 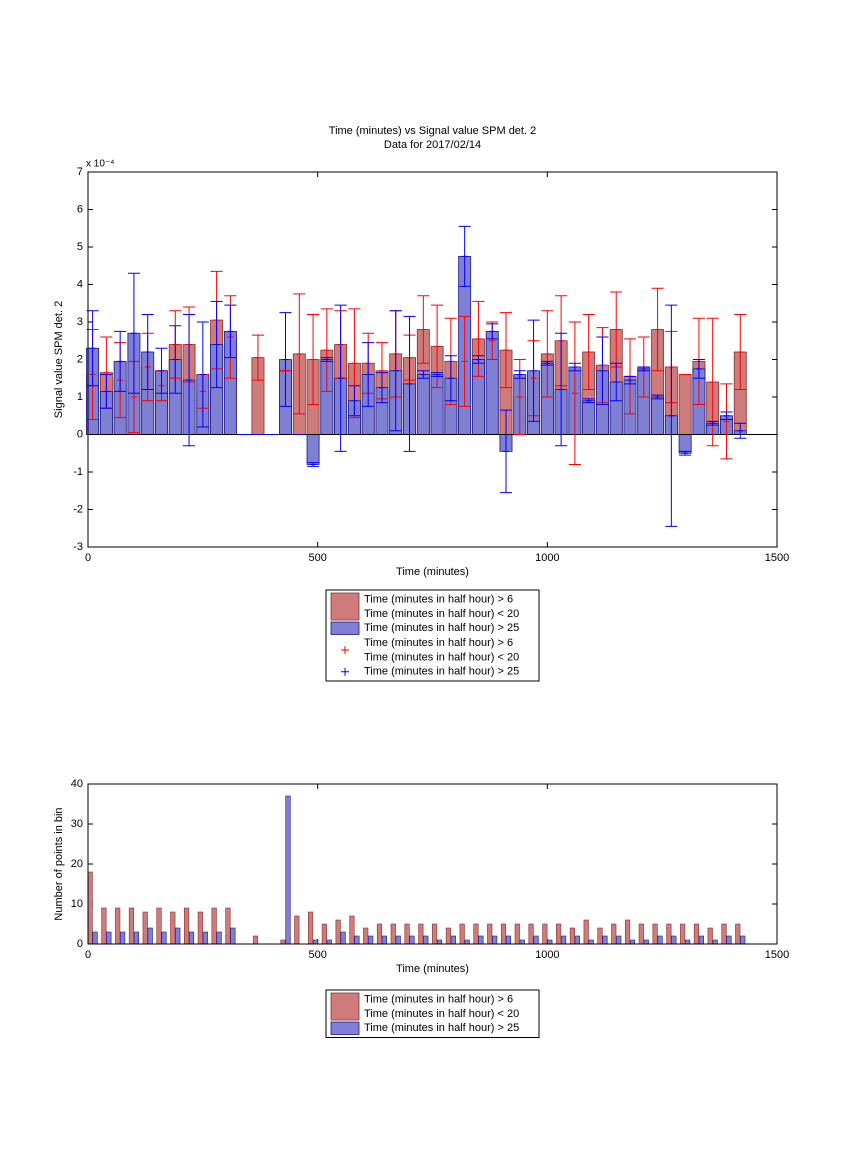 I want to click on y-tick-label: 5, so click(x=80, y=247).